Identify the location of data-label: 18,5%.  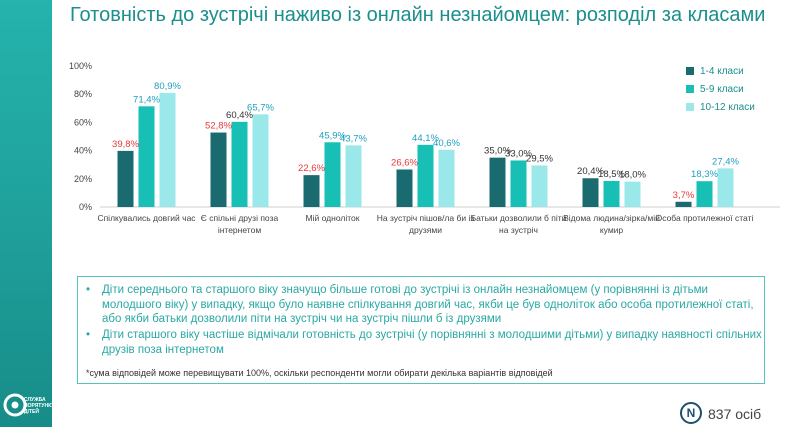
(611, 174).